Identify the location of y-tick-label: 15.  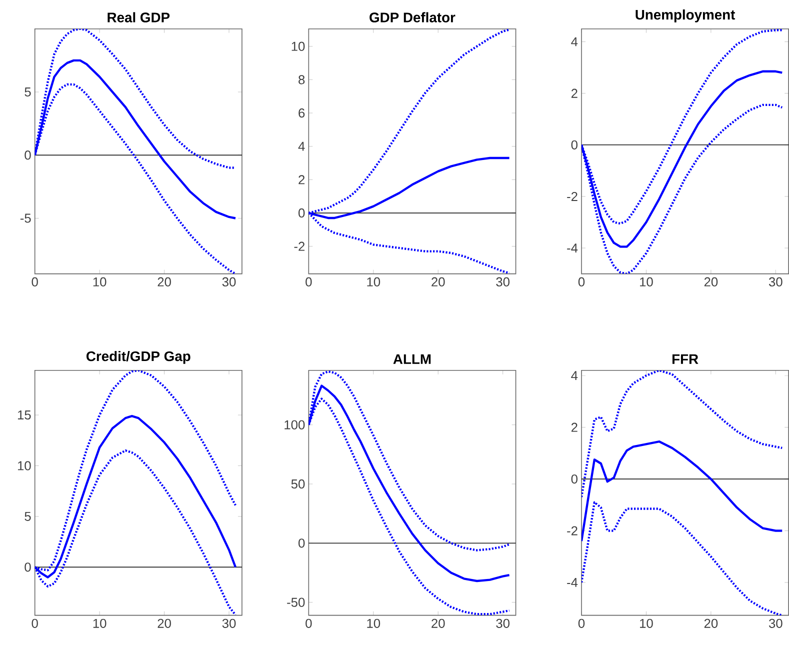
(24, 415).